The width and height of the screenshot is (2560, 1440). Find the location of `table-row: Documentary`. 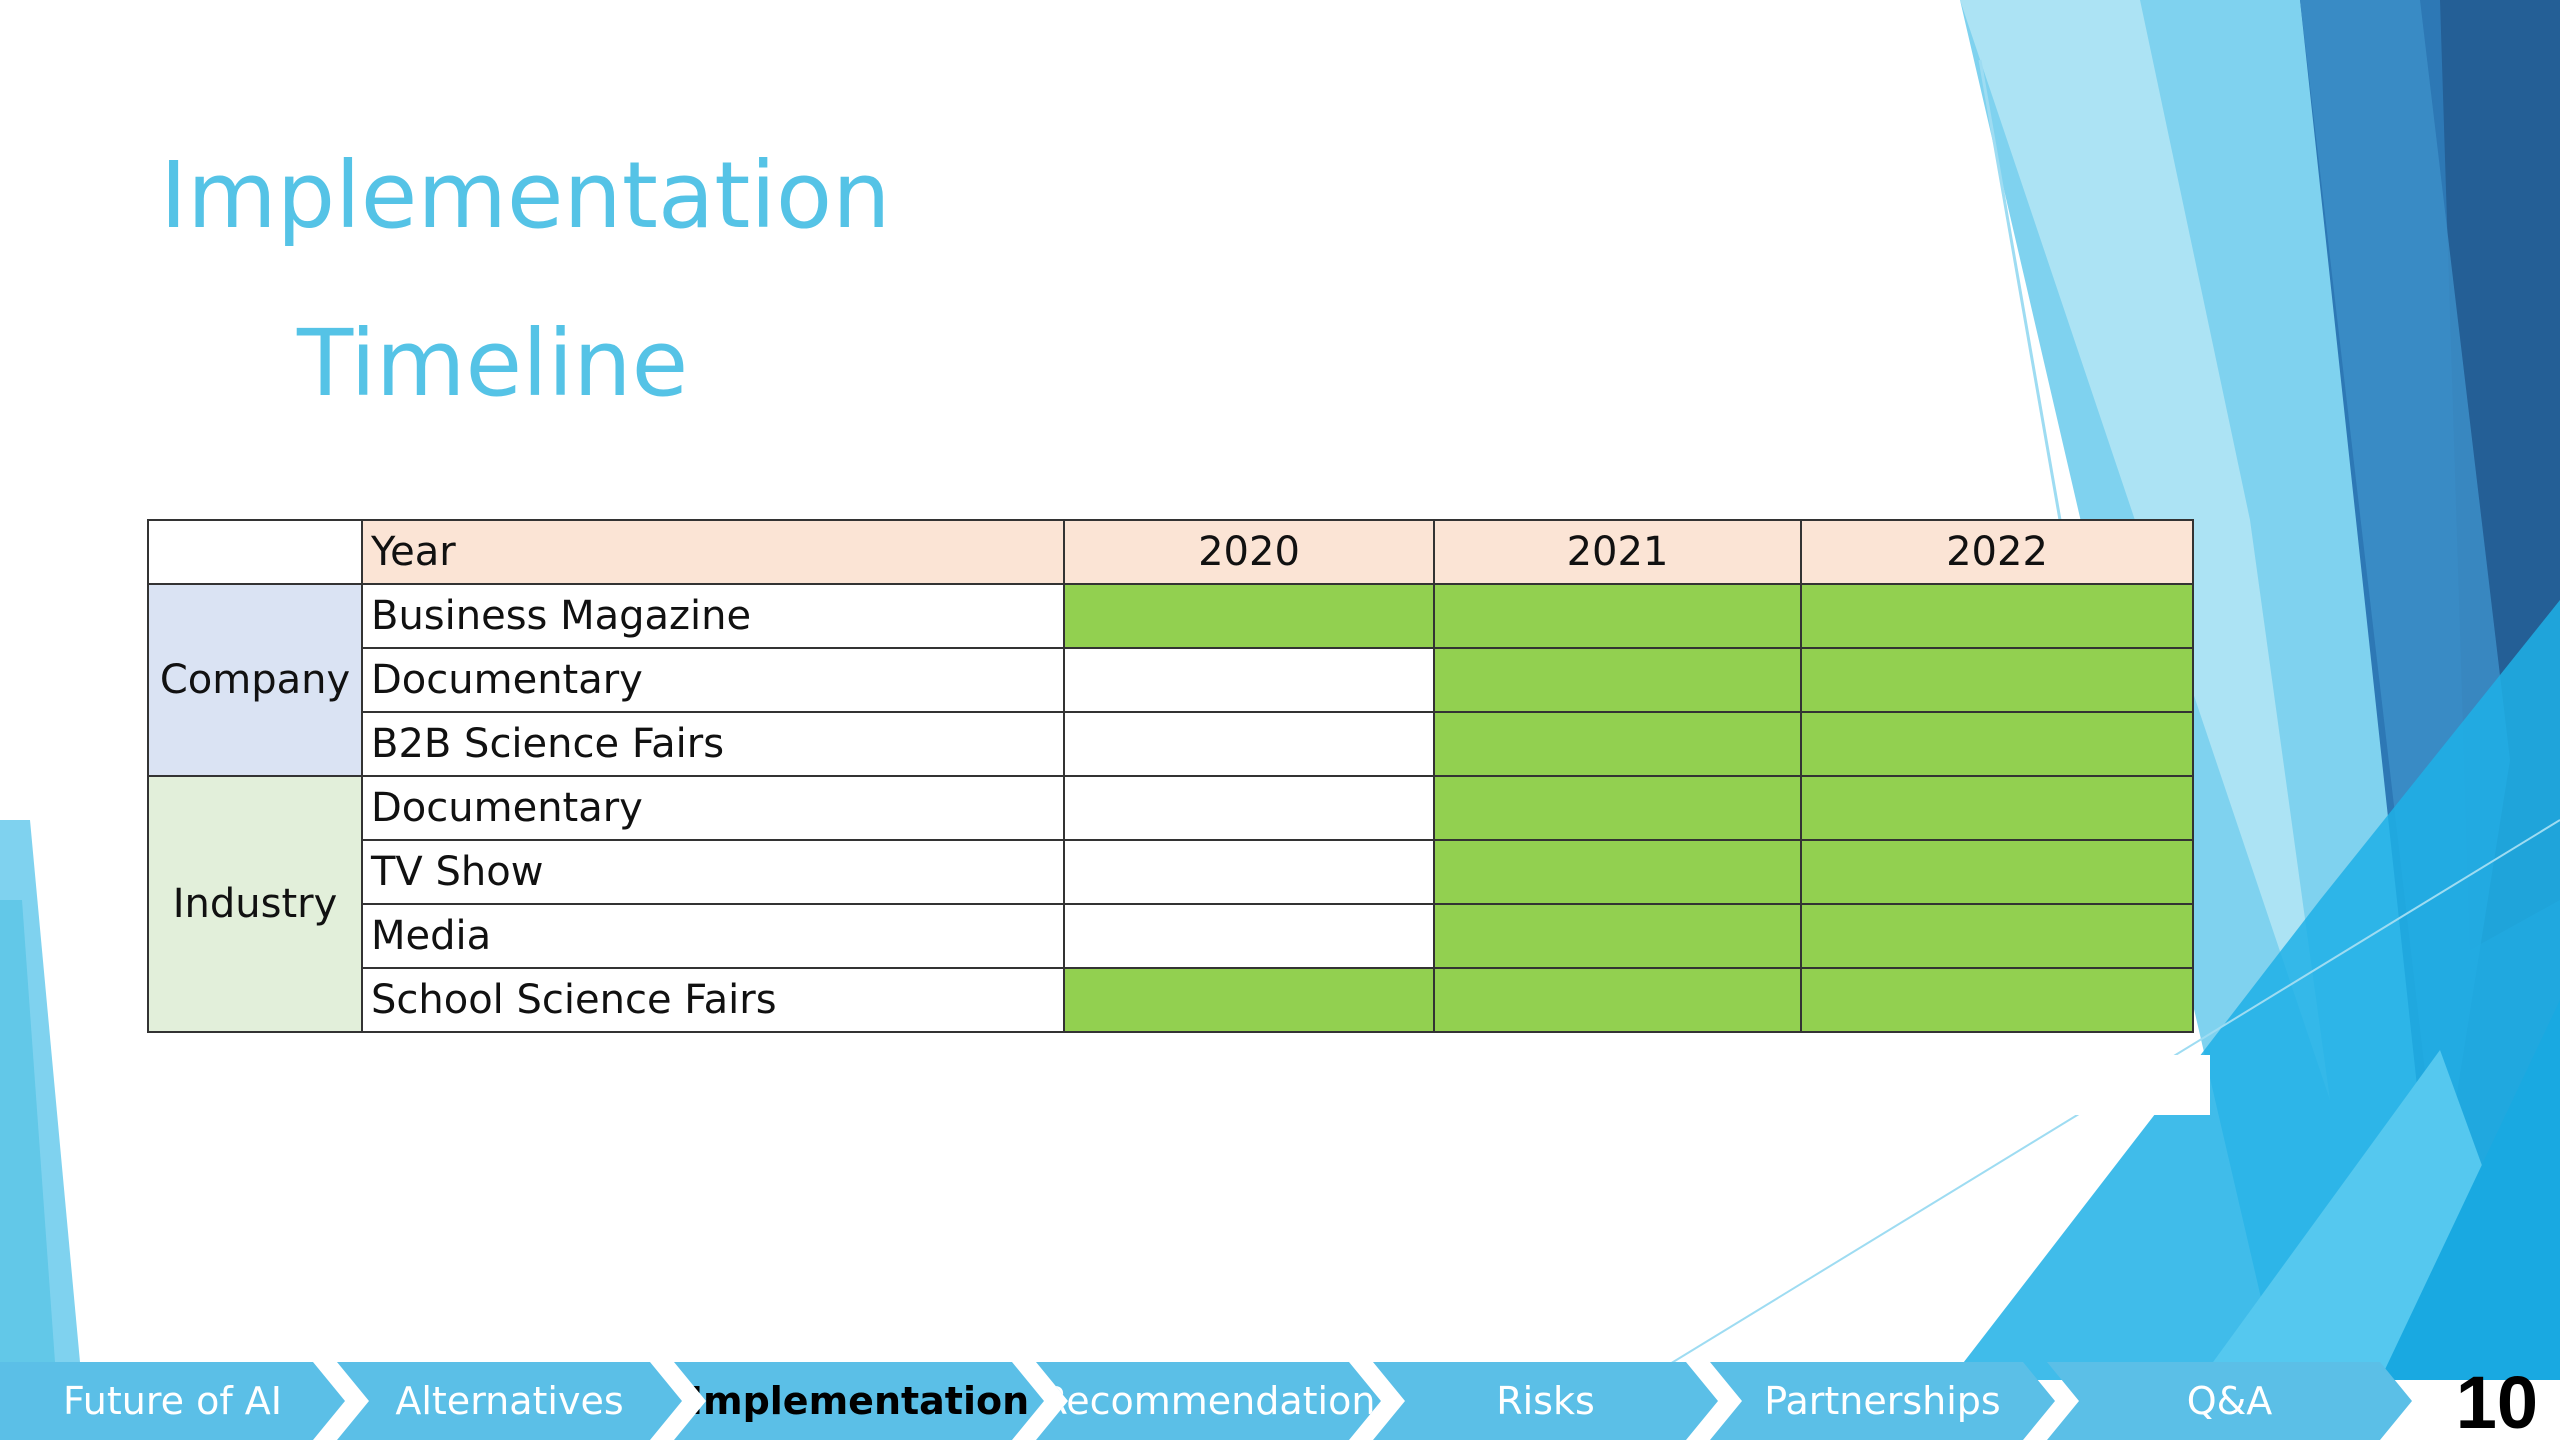

table-row: Documentary is located at coordinates (1171, 680).